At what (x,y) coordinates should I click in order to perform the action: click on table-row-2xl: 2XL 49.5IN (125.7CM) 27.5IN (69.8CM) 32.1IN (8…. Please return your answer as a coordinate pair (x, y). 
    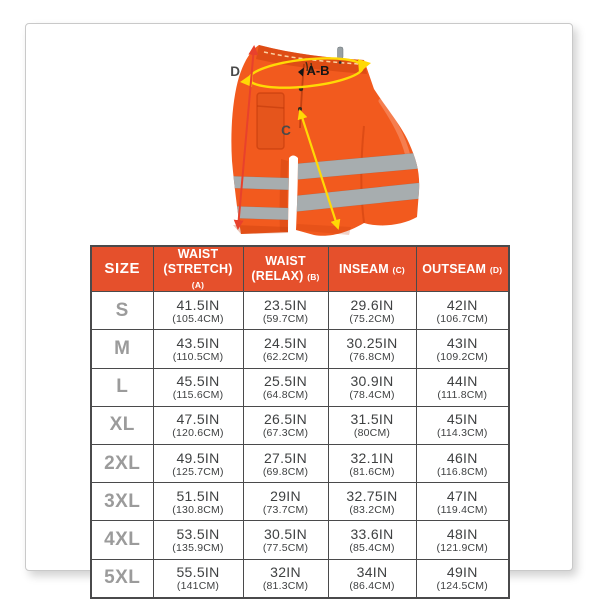
    Looking at the image, I should click on (300, 463).